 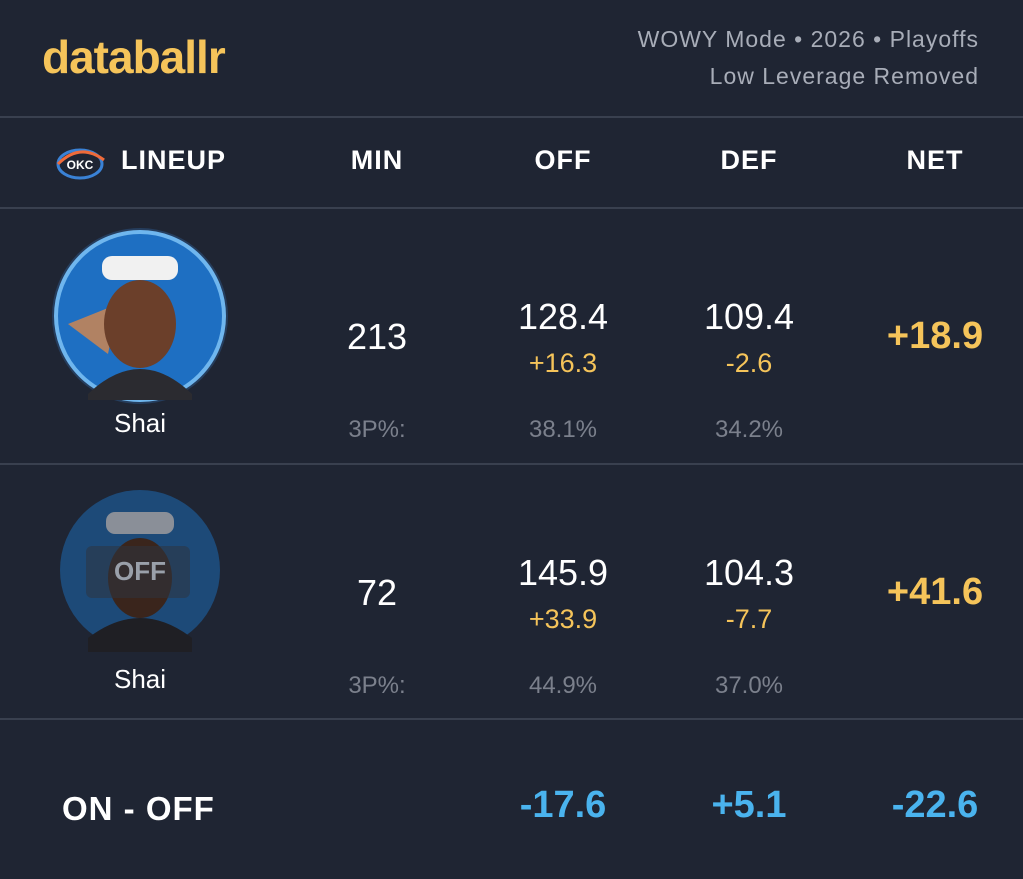 I want to click on column-header: OFF, so click(x=563, y=160).